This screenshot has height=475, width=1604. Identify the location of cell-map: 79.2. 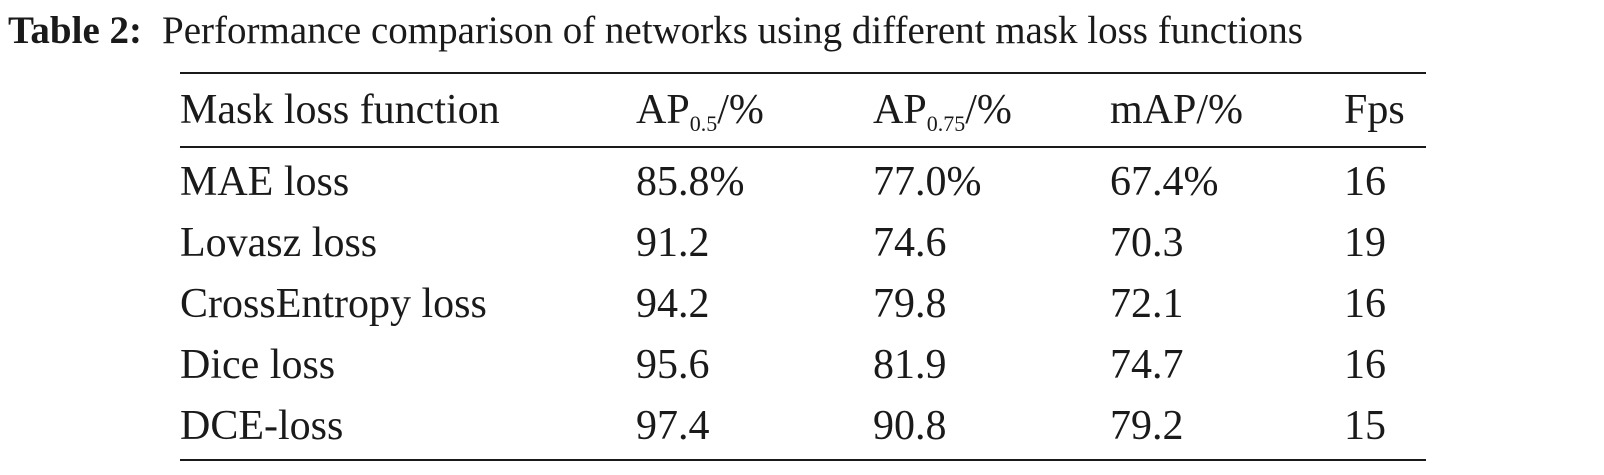
(1147, 426).